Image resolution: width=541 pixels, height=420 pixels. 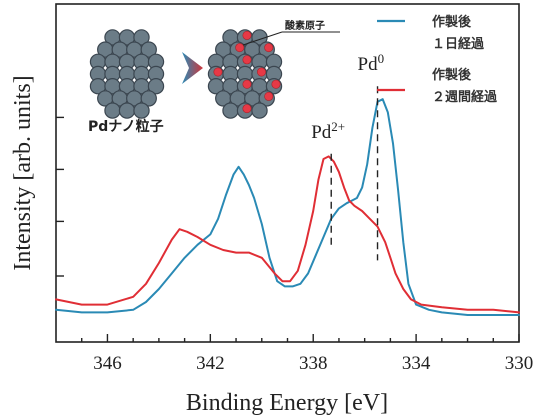 I want to click on inset-illustration: 酸素原子 Pdナノ粒子, so click(x=214, y=77).